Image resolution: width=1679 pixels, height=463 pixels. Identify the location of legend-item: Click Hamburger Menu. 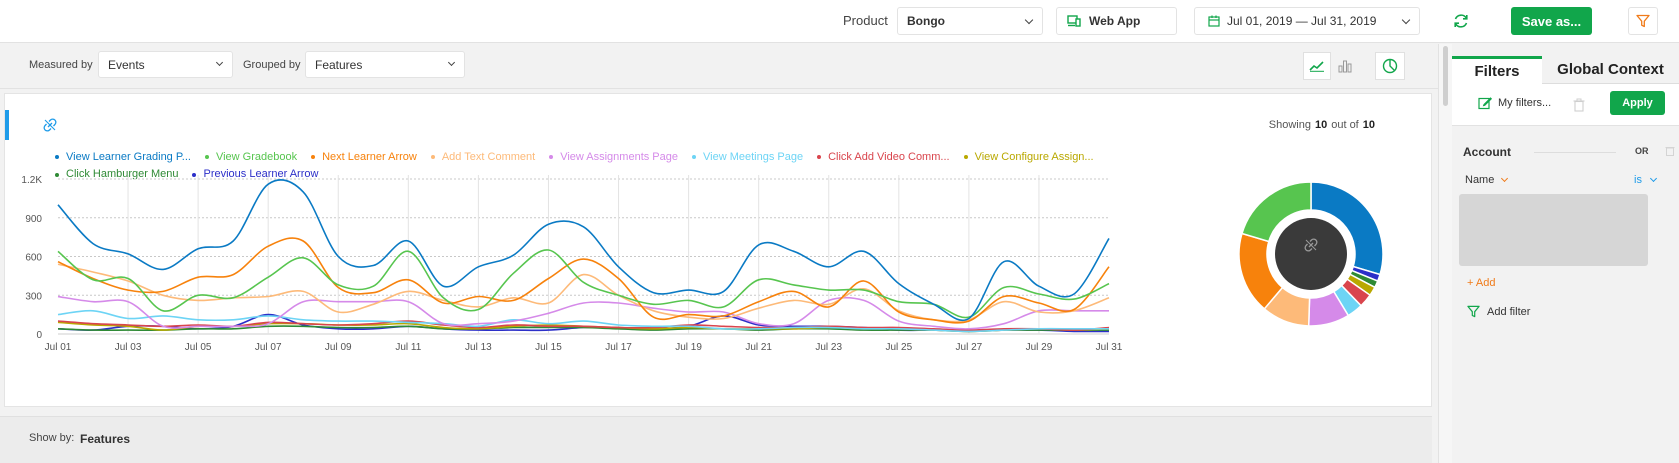
(116, 174).